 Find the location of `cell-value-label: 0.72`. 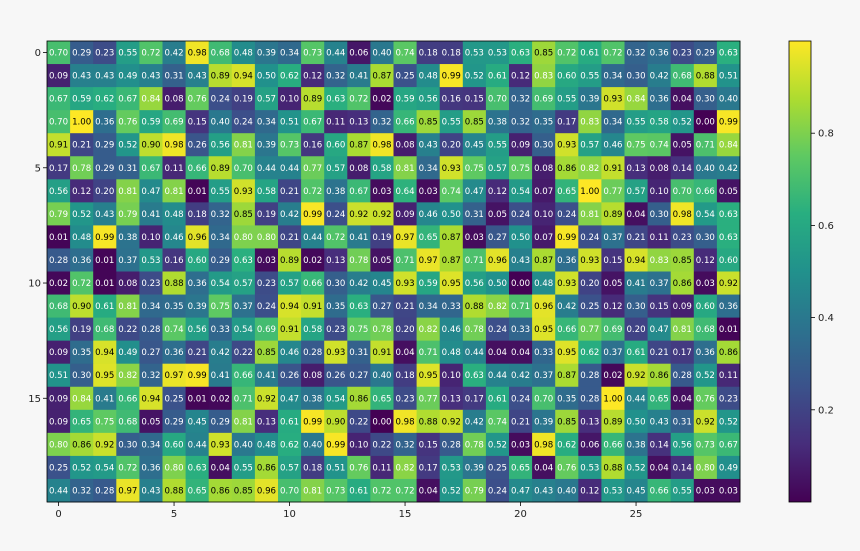

cell-value-label: 0.72 is located at coordinates (127, 468).